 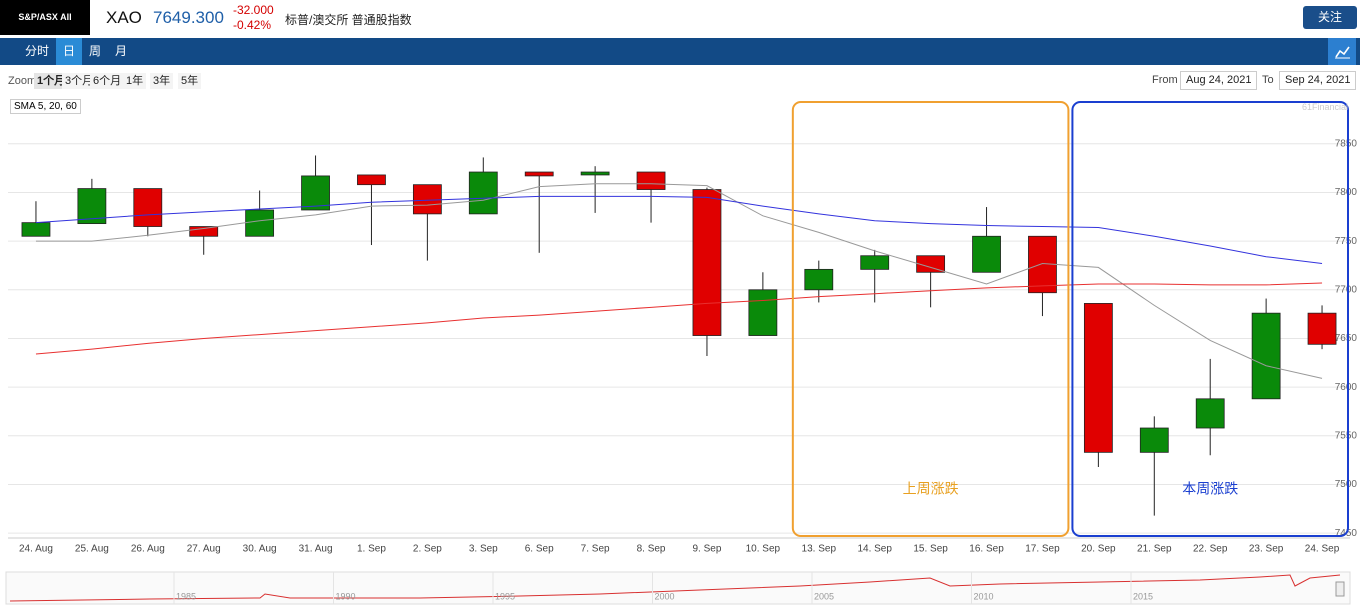 What do you see at coordinates (22, 81) in the screenshot?
I see `zoom-label: Zoom` at bounding box center [22, 81].